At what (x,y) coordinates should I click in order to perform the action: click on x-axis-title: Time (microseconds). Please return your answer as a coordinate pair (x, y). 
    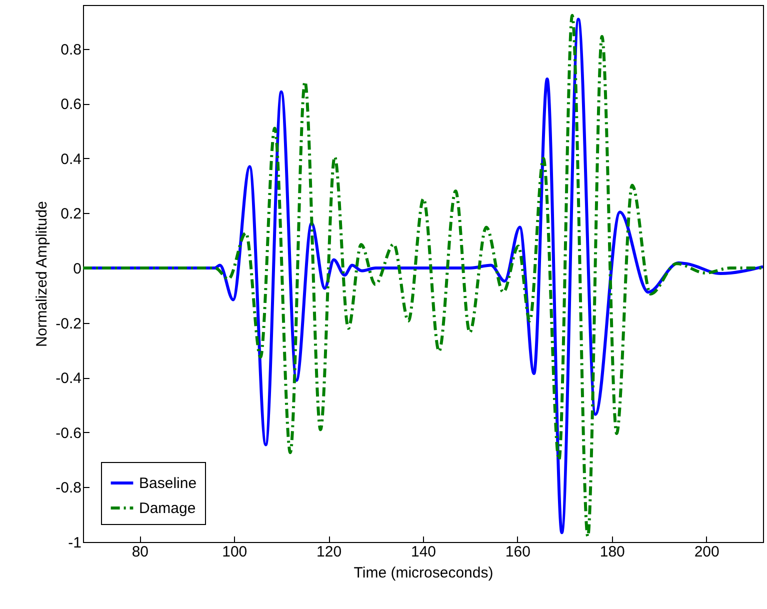
    Looking at the image, I should click on (424, 573).